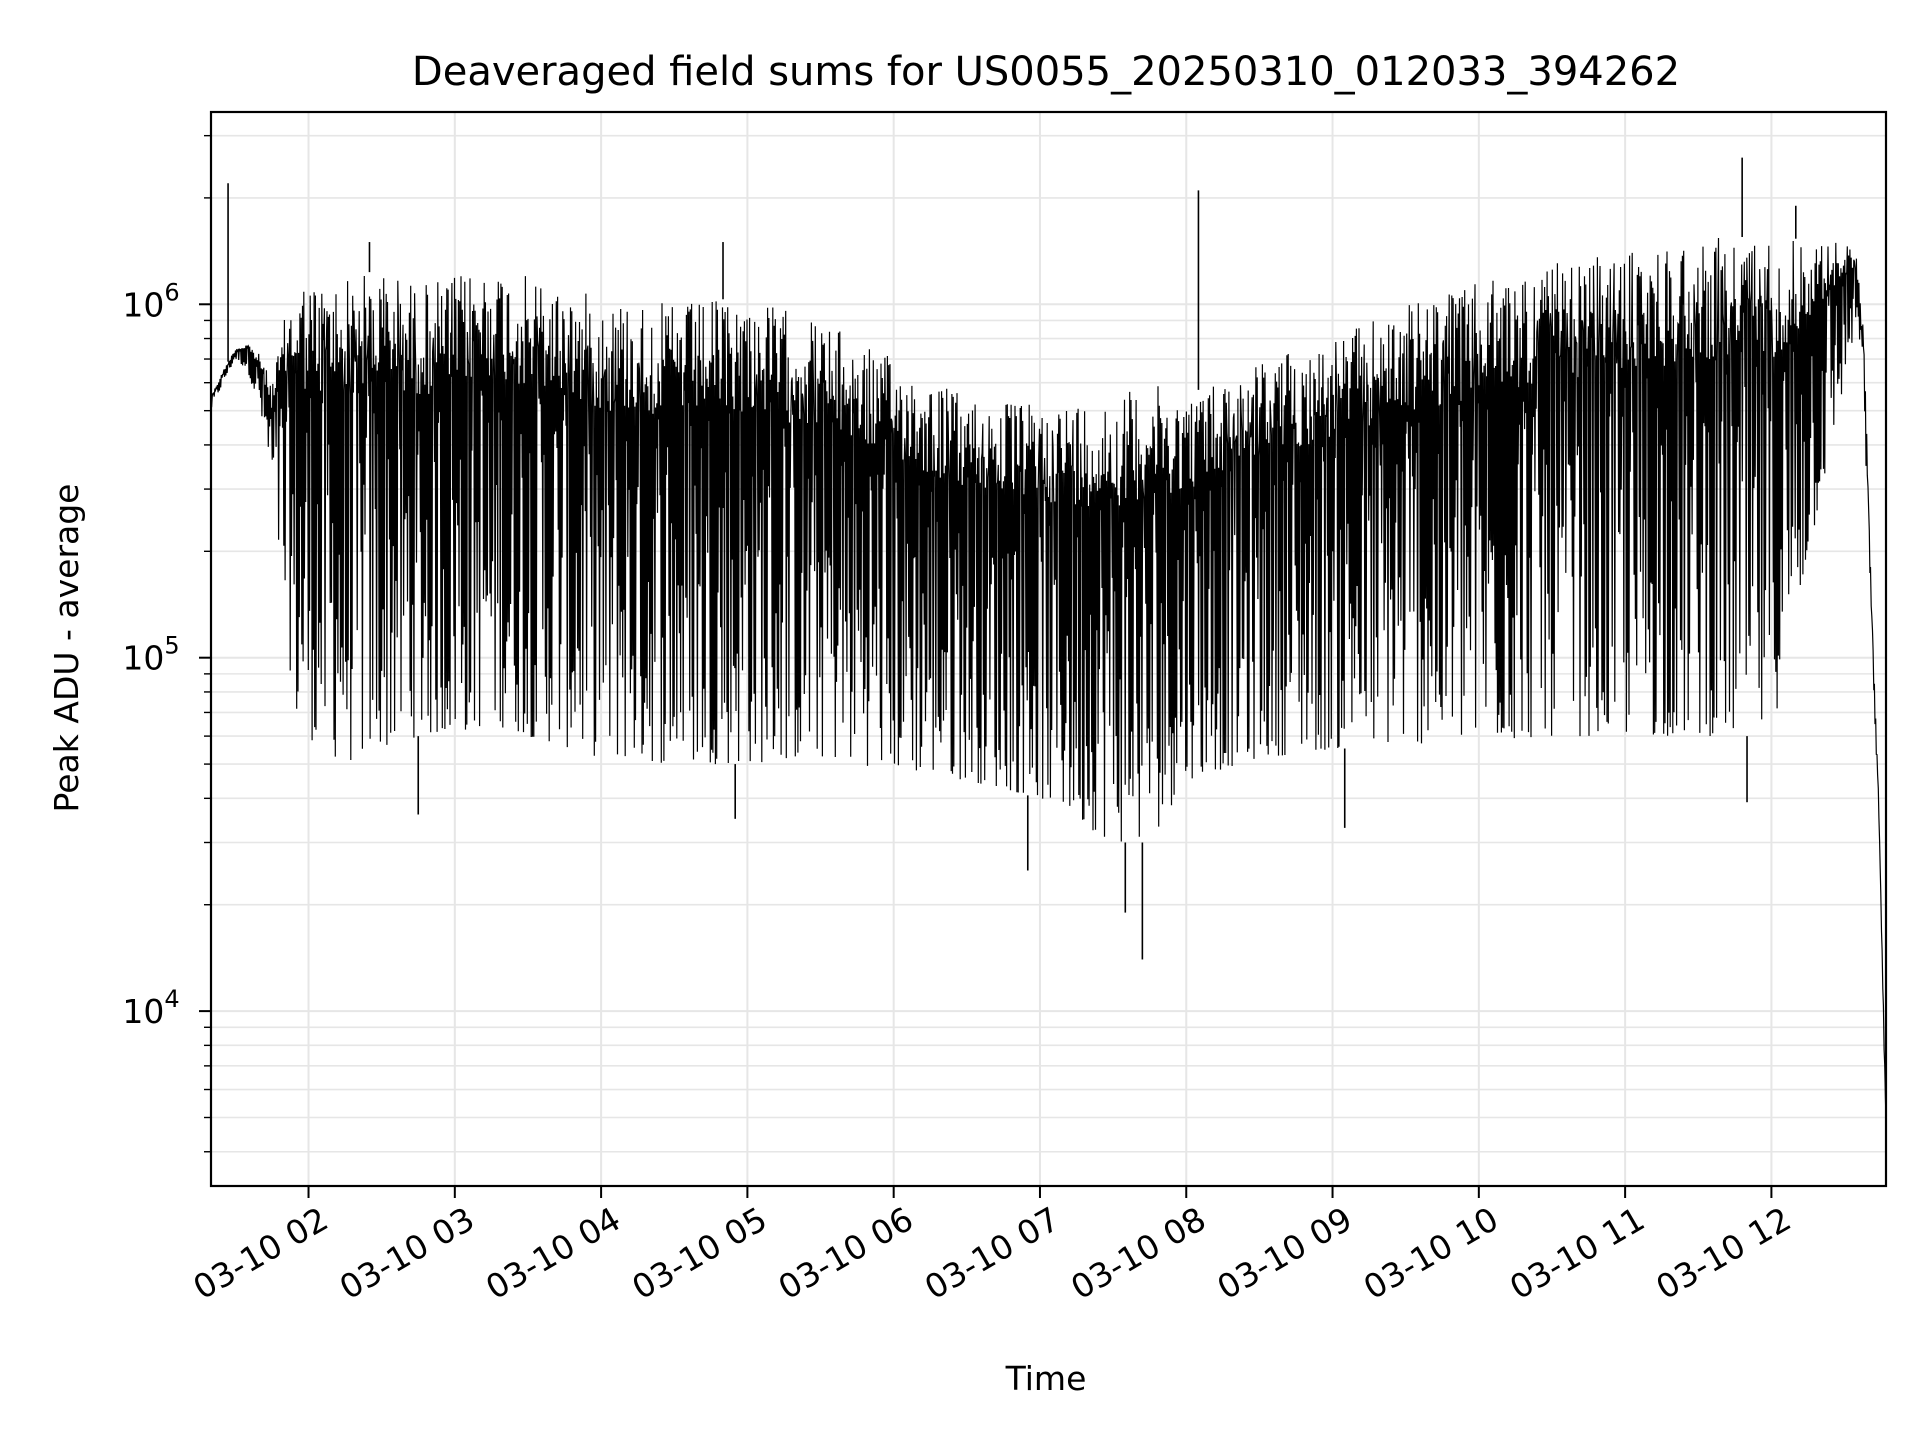 The image size is (1920, 1445). I want to click on x-axis-label: Time, so click(1046, 1378).